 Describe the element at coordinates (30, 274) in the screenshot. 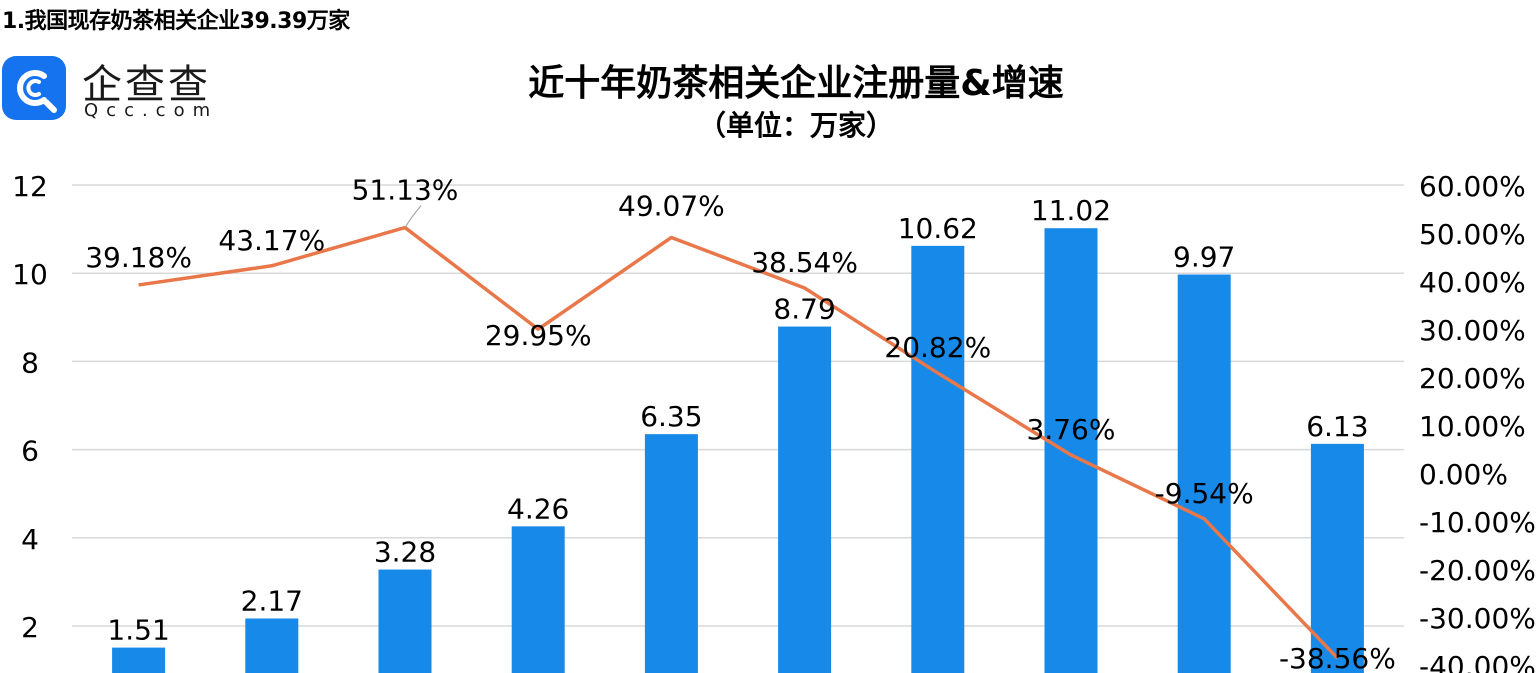

I see `y-left-tick-label: 10` at that location.